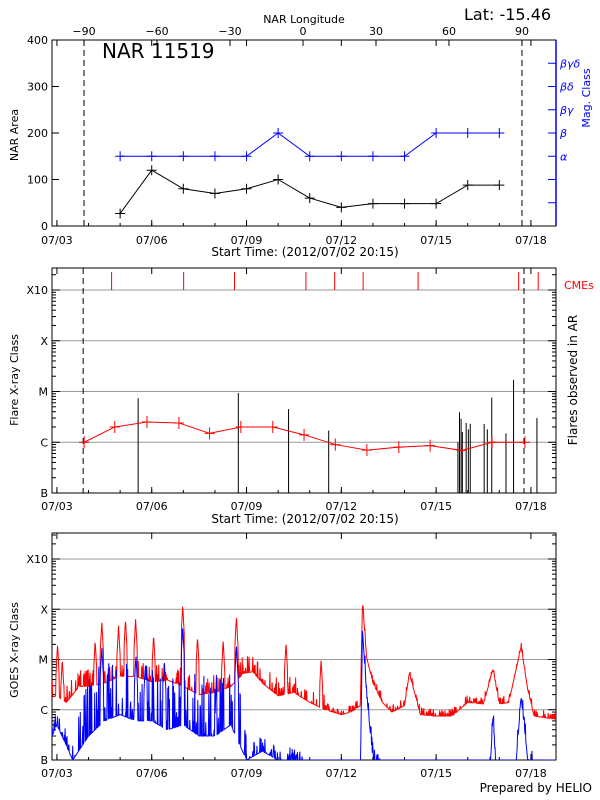  I want to click on mag-tick-label: βδ, so click(566, 87).